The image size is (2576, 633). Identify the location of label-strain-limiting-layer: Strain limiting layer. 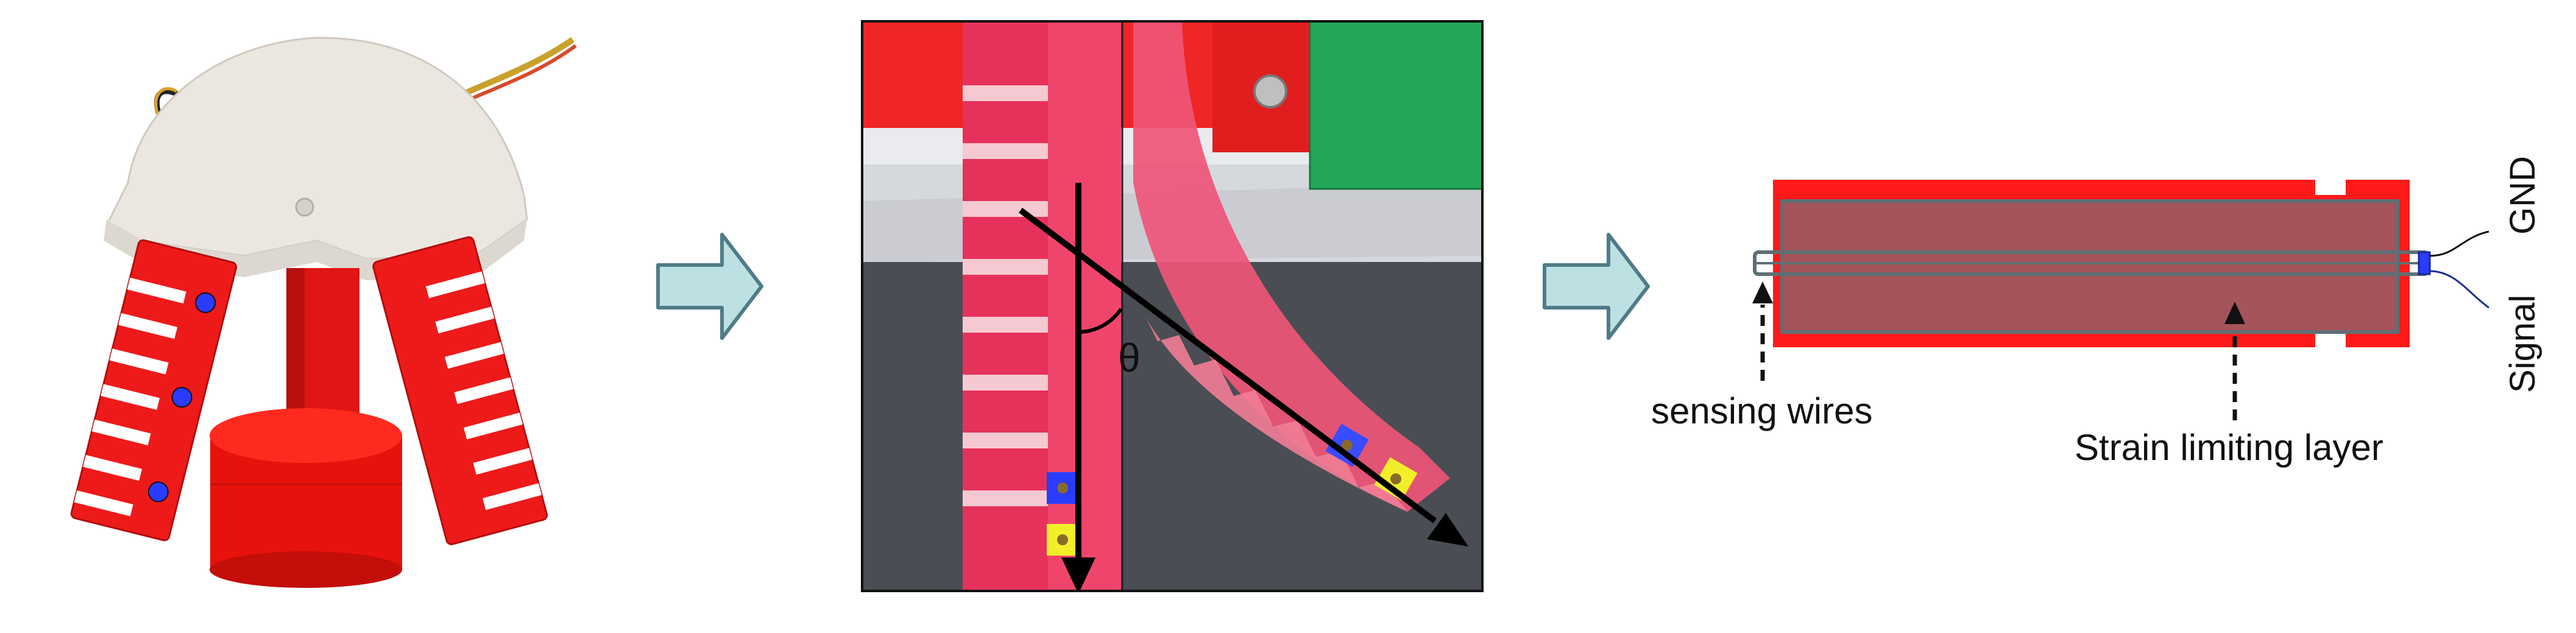
(2229, 448).